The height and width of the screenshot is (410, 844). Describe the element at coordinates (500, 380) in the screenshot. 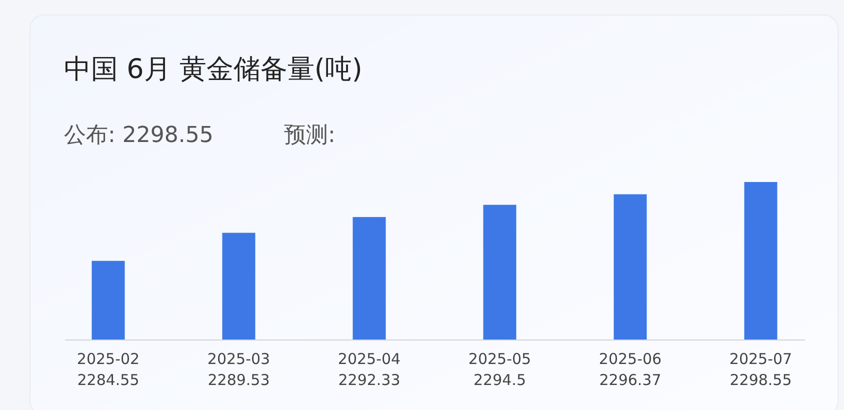

I see `data-label: 2294.5` at that location.